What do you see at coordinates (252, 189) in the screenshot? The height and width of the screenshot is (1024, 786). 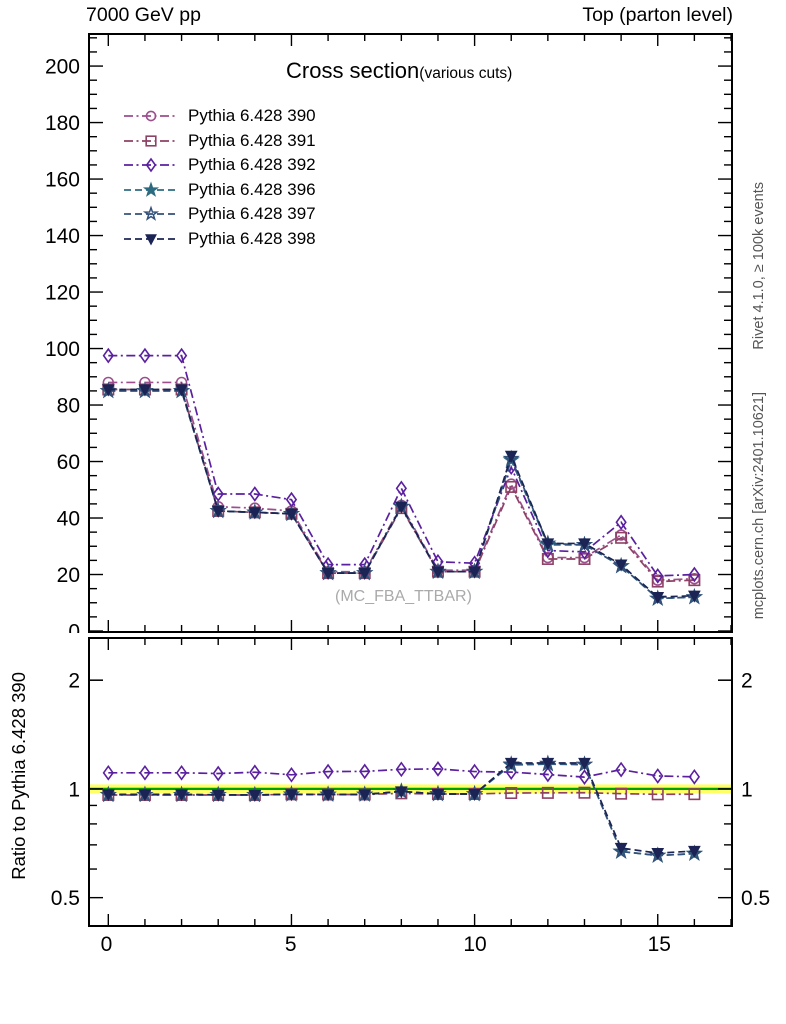 I see `legend-item-label: Pythia 6.428 396` at bounding box center [252, 189].